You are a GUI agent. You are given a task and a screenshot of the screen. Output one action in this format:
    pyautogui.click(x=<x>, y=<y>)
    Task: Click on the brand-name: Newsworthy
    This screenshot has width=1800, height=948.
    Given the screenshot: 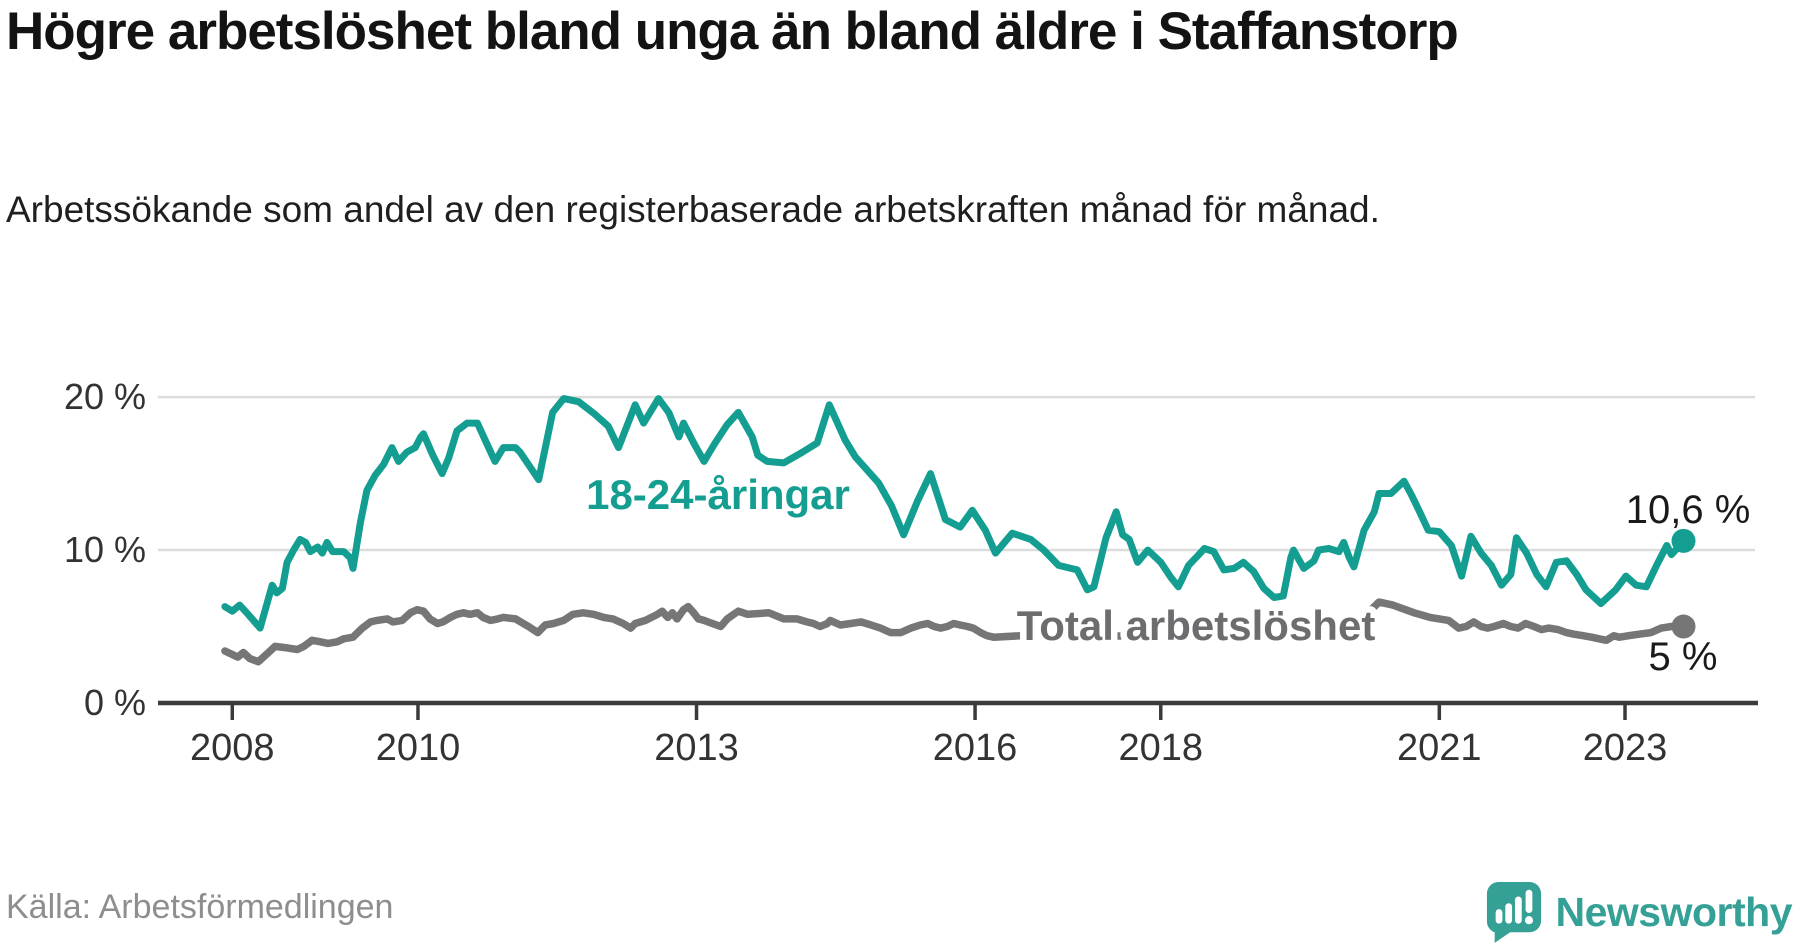 What is the action you would take?
    pyautogui.click(x=1674, y=911)
    